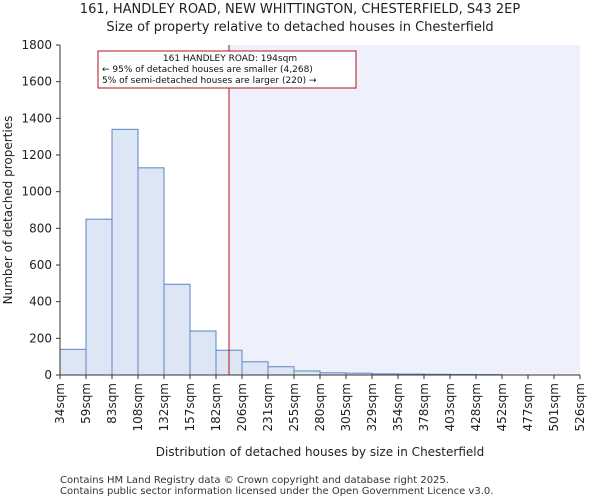  What do you see at coordinates (40, 338) in the screenshot?
I see `y-tick-label: 200` at bounding box center [40, 338].